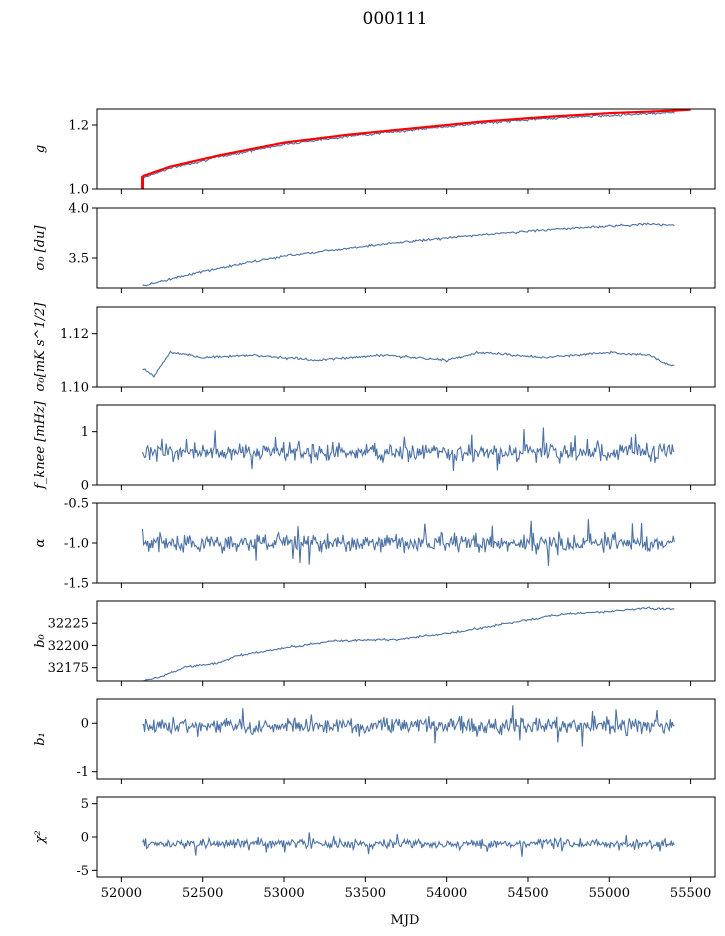 This screenshot has height=936, width=725. Describe the element at coordinates (40, 445) in the screenshot. I see `y-axis-label: f_knee [mHz]` at that location.